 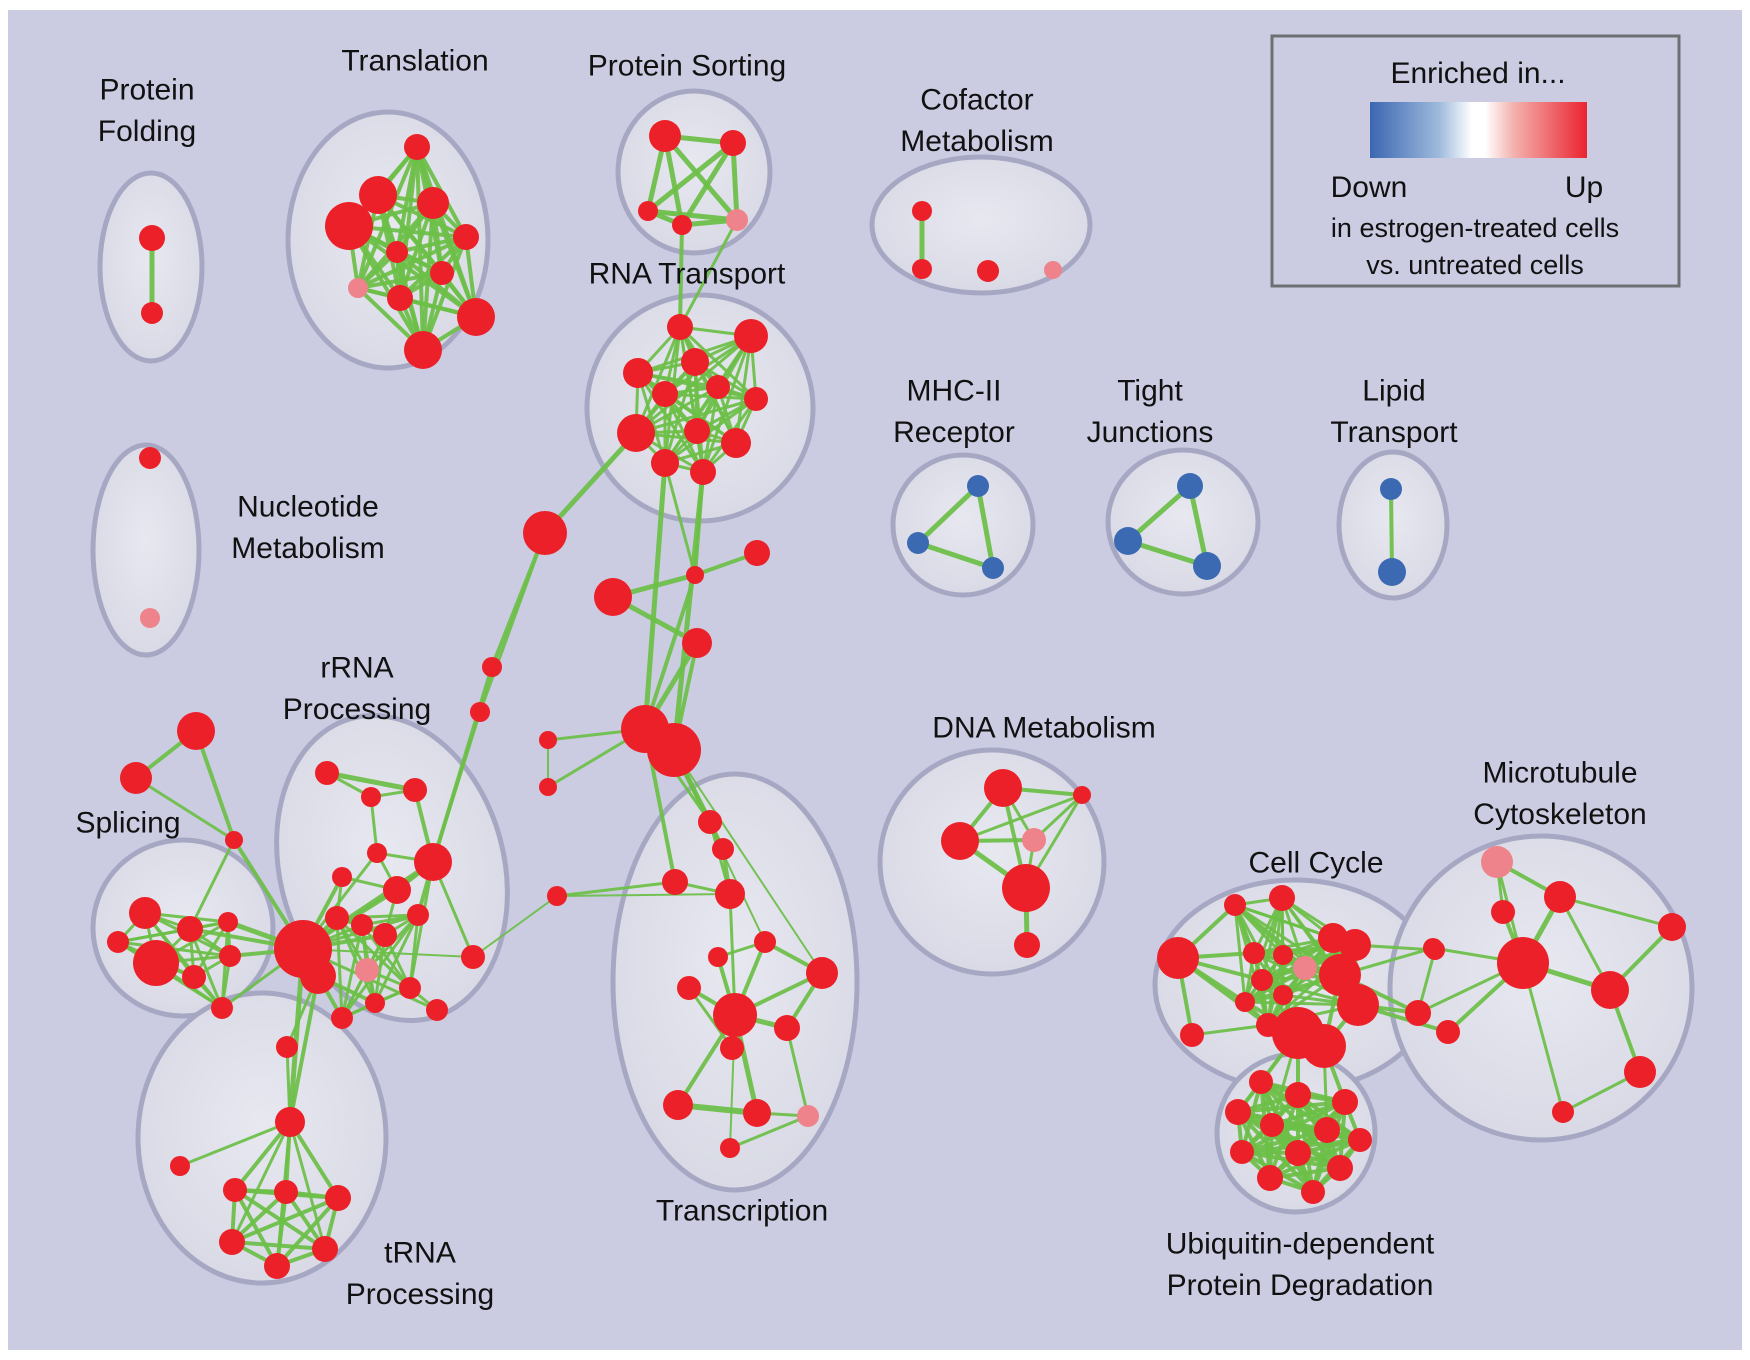 What do you see at coordinates (420, 1294) in the screenshot?
I see `cluster-label-trna-processing-line2: Processing` at bounding box center [420, 1294].